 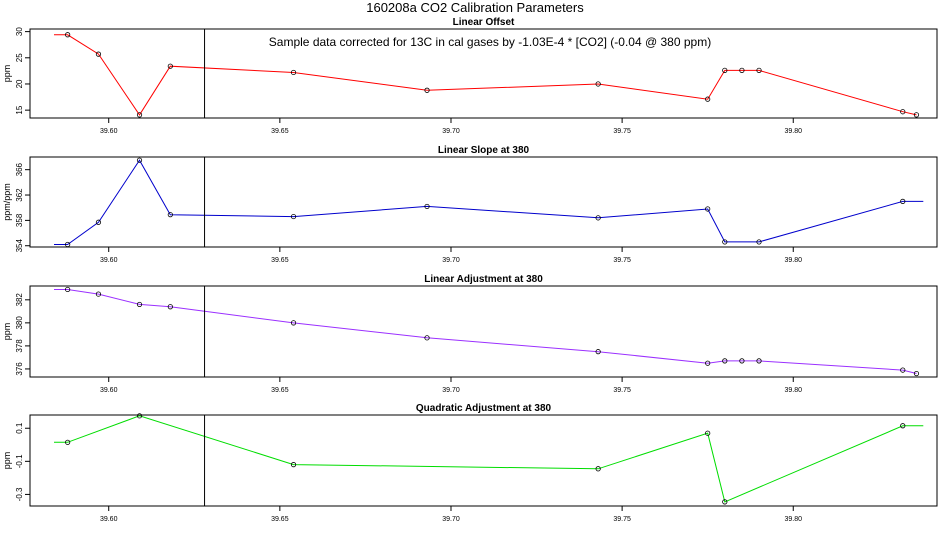 What do you see at coordinates (483, 279) in the screenshot?
I see `panel-title: Linear Adjustment at 380` at bounding box center [483, 279].